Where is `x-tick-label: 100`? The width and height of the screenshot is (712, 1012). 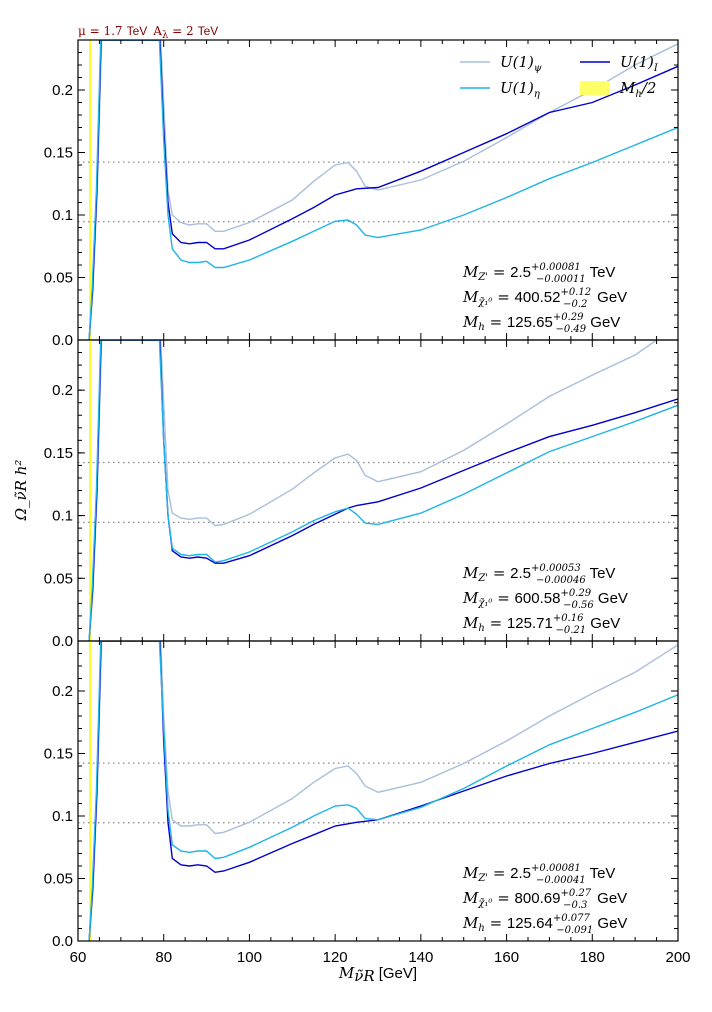
x-tick-label: 100 is located at coordinates (249, 957).